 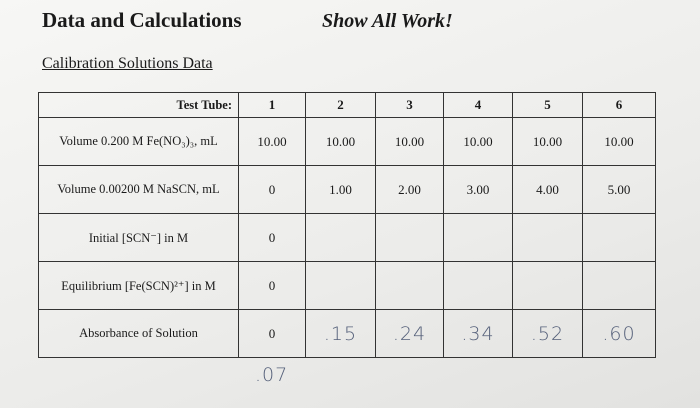 What do you see at coordinates (340, 333) in the screenshot?
I see `table-cell: .15` at bounding box center [340, 333].